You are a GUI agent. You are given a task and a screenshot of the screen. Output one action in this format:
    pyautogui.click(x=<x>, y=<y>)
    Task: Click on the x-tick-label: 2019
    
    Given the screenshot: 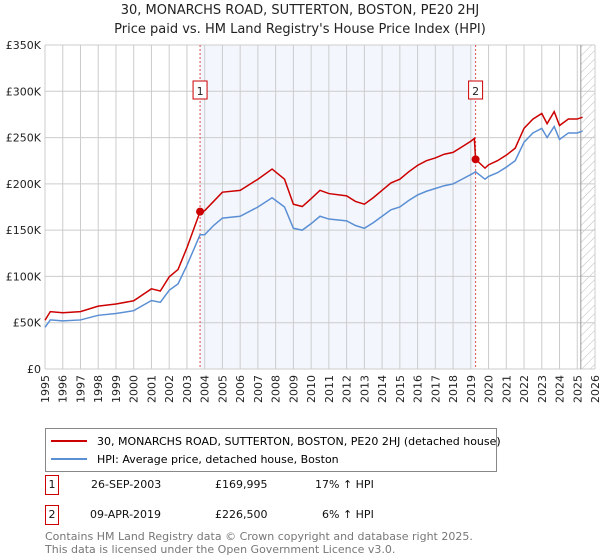 What is the action you would take?
    pyautogui.click(x=471, y=389)
    